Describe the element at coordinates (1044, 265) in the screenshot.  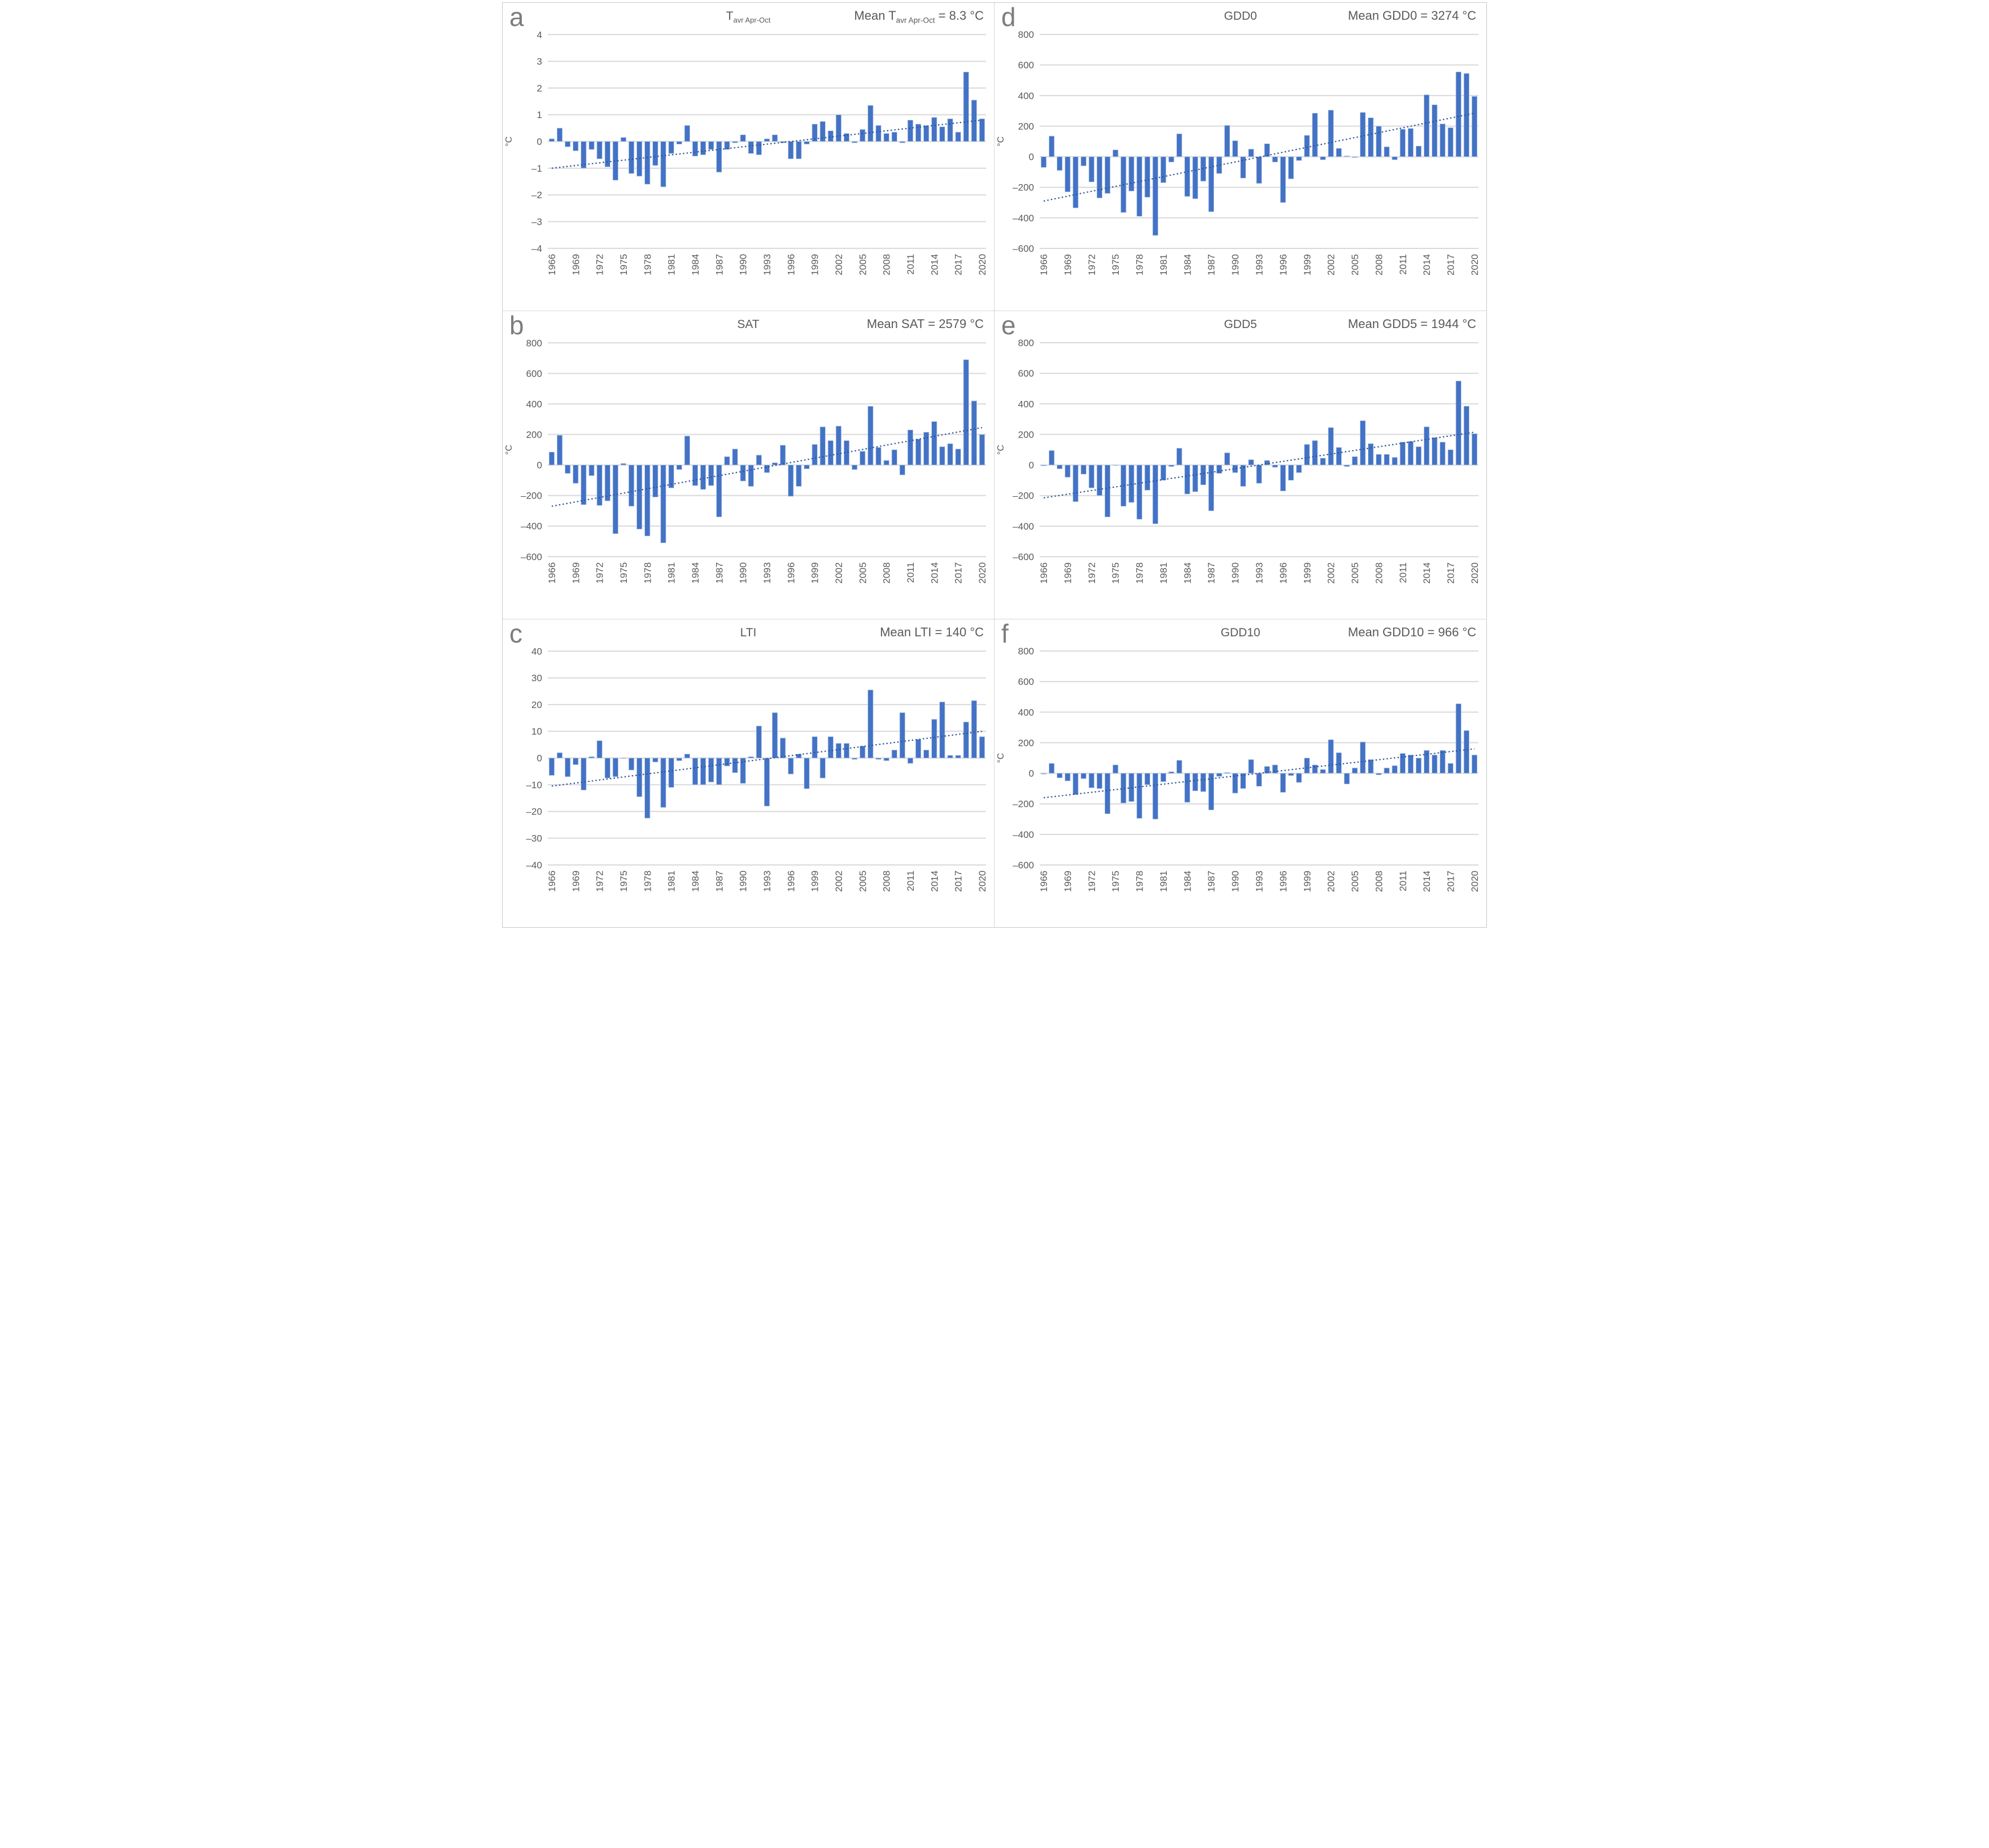
I see `x-tick-label-1966: 1966` at that location.